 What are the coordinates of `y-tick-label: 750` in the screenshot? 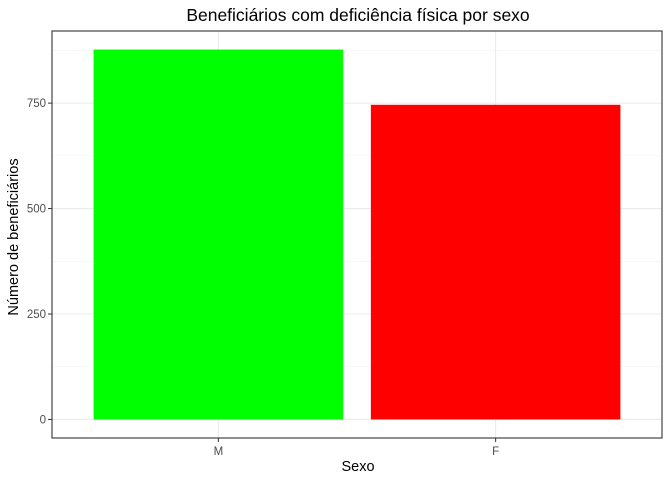 It's located at (36, 104).